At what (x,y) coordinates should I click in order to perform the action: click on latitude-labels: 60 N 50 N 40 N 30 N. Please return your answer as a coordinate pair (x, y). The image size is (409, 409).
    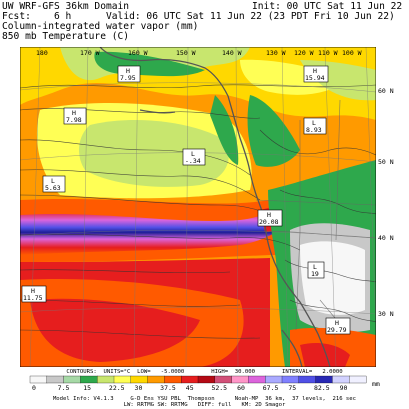
    Looking at the image, I should click on (386, 202).